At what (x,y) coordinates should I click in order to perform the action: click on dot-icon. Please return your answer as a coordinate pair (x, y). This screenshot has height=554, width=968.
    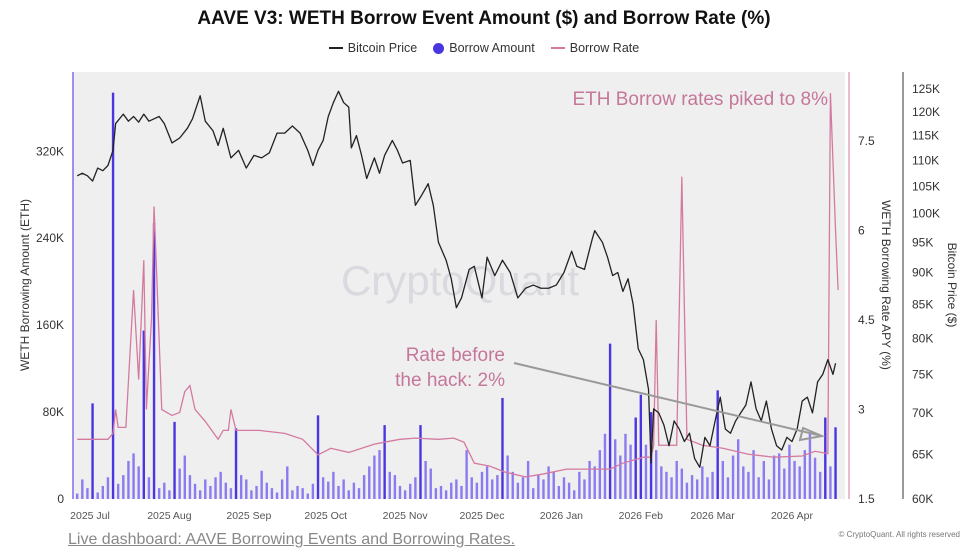
    Looking at the image, I should click on (439, 48).